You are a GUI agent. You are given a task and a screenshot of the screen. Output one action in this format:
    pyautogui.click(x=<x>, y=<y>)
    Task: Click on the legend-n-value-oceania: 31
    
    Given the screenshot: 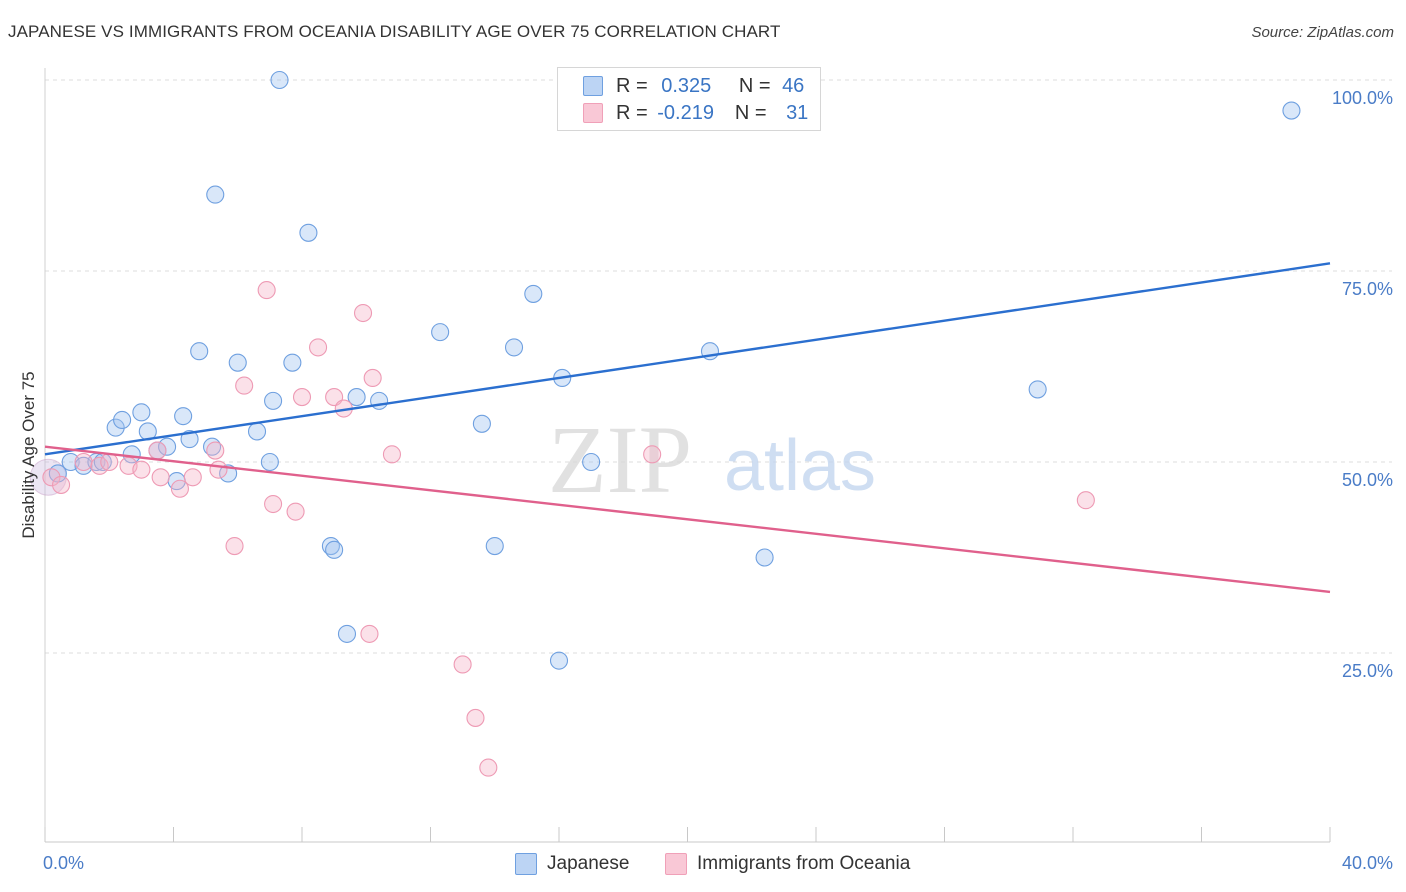 What is the action you would take?
    pyautogui.click(x=797, y=112)
    